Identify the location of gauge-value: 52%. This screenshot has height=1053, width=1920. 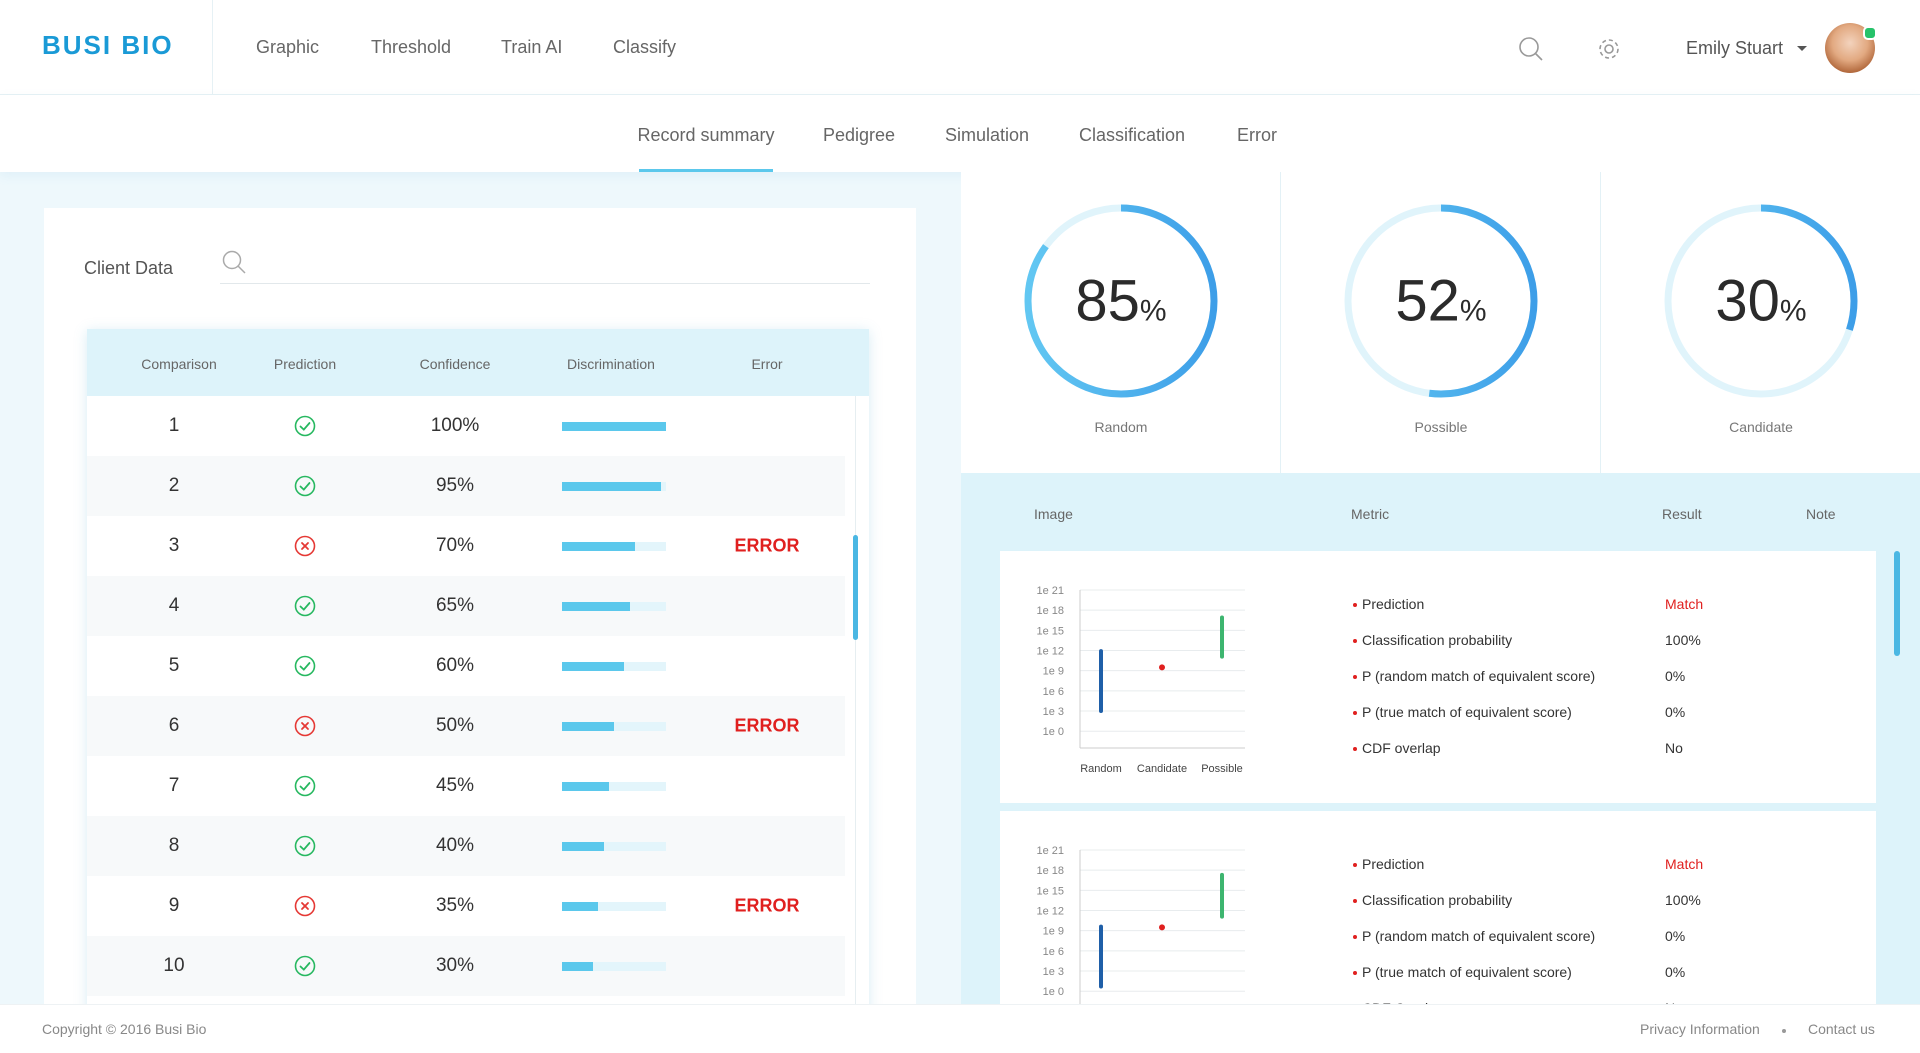
(1440, 301).